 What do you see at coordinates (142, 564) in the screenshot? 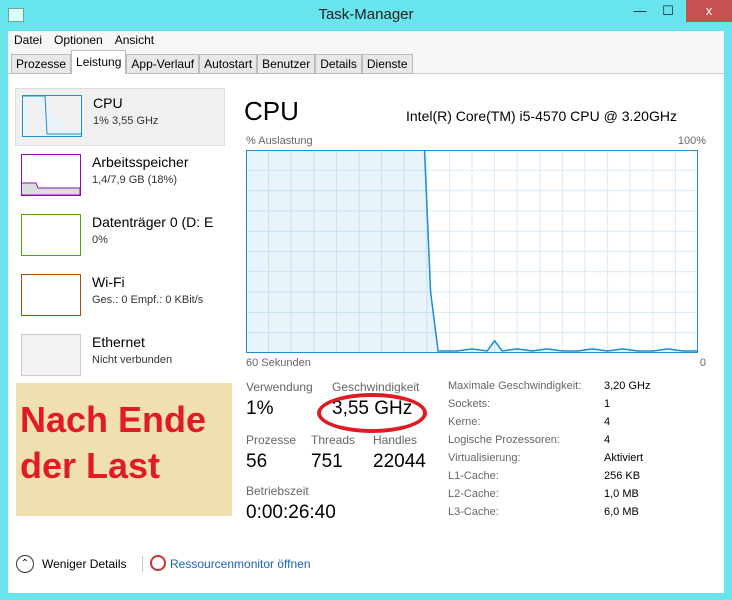
I see `divider` at bounding box center [142, 564].